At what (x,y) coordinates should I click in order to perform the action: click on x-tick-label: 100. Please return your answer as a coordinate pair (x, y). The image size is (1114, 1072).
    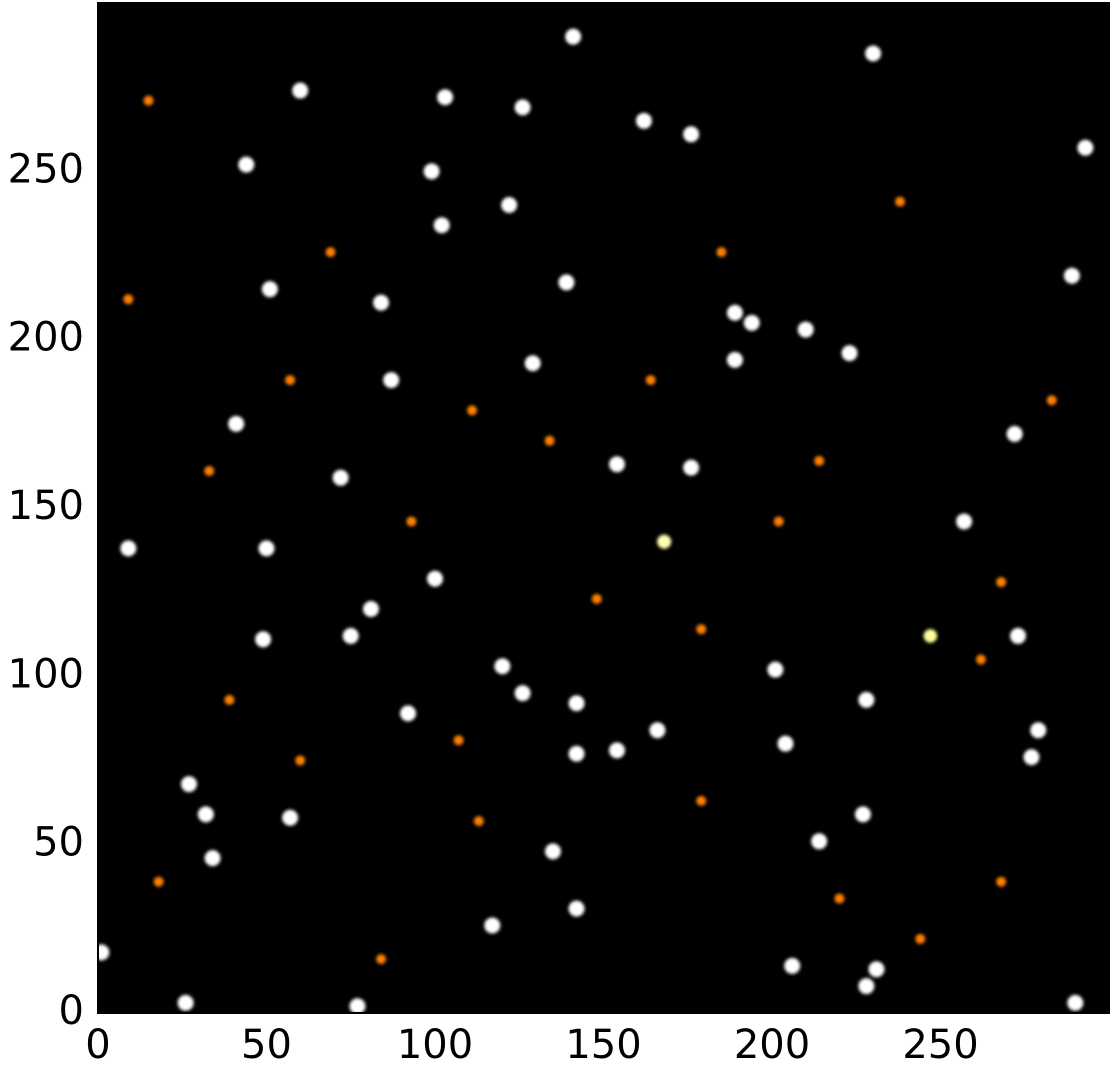
    Looking at the image, I should click on (435, 1045).